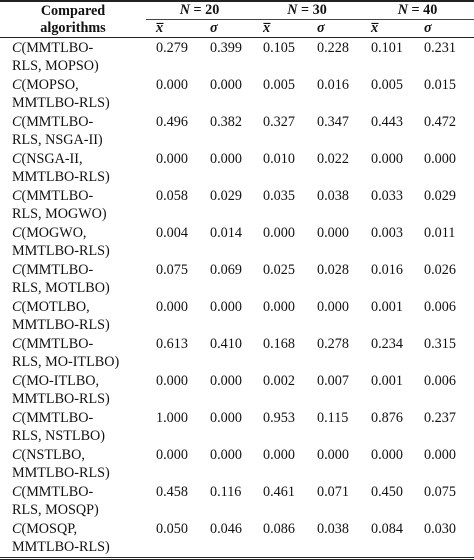 Image resolution: width=474 pixels, height=560 pixels. I want to click on mean-value-cell: 0.168, so click(279, 344).